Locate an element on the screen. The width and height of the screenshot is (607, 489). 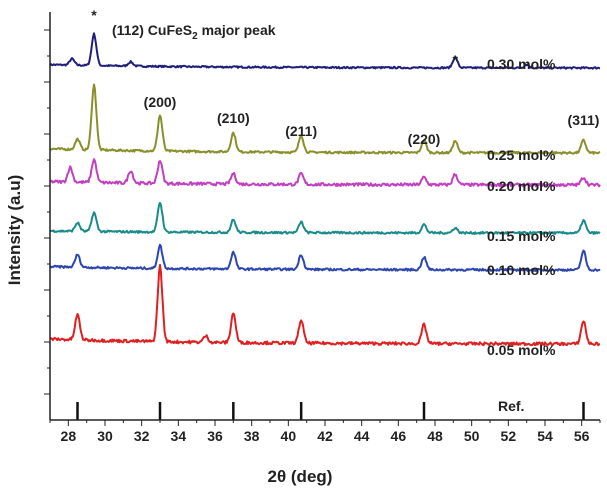
x-tick-label: 56 is located at coordinates (582, 436).